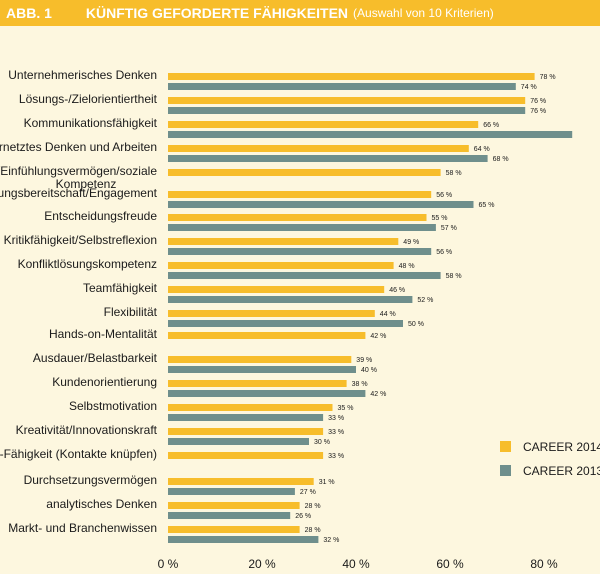  I want to click on category-label: Durchsetzungsvermögen, so click(90, 480).